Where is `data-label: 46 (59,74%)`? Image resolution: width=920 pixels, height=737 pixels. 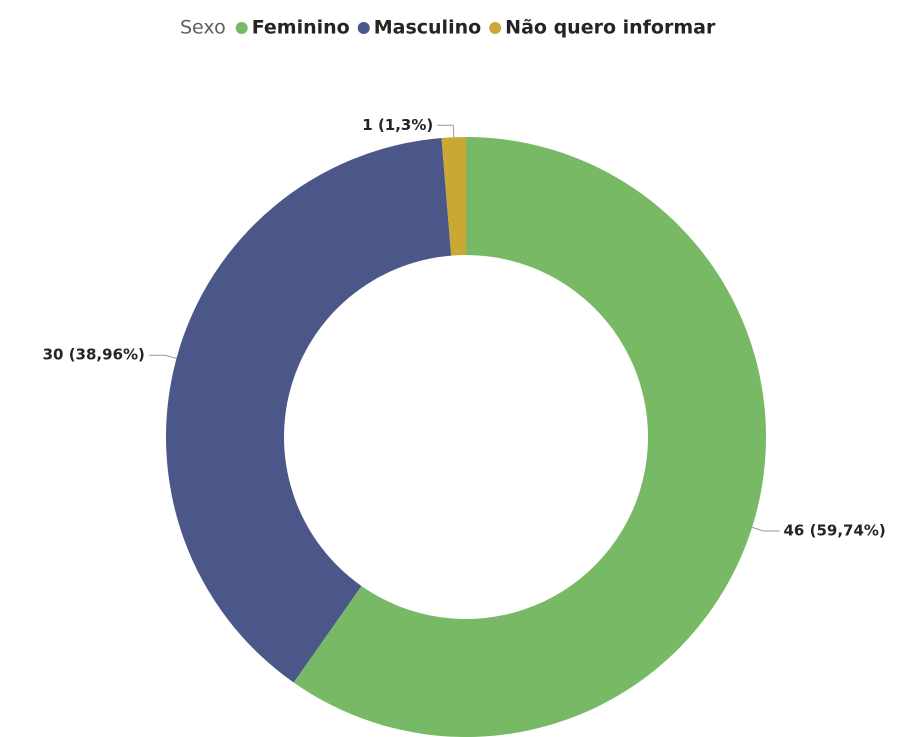
data-label: 46 (59,74%) is located at coordinates (835, 530).